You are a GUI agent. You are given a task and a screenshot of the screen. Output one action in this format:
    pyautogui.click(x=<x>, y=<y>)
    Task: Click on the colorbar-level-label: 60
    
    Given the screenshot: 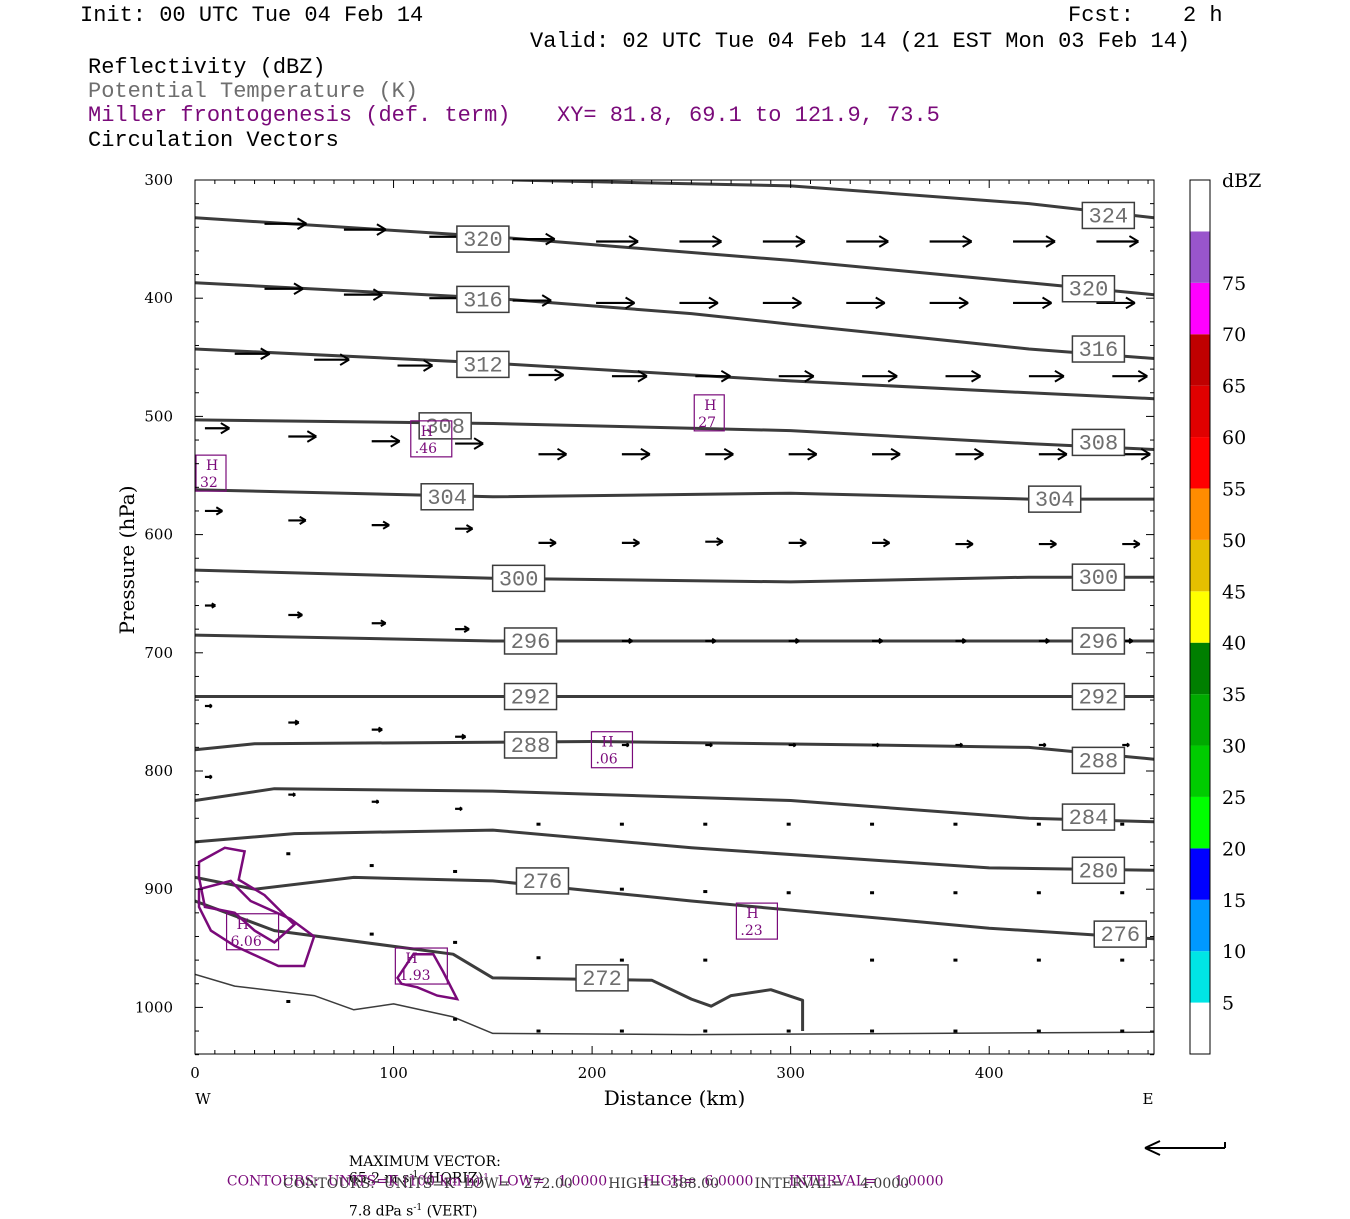 What is the action you would take?
    pyautogui.click(x=1234, y=438)
    